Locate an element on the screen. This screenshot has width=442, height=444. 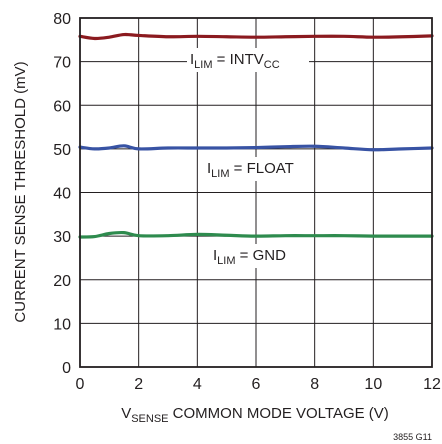
x-tick-label: 10 is located at coordinates (373, 384).